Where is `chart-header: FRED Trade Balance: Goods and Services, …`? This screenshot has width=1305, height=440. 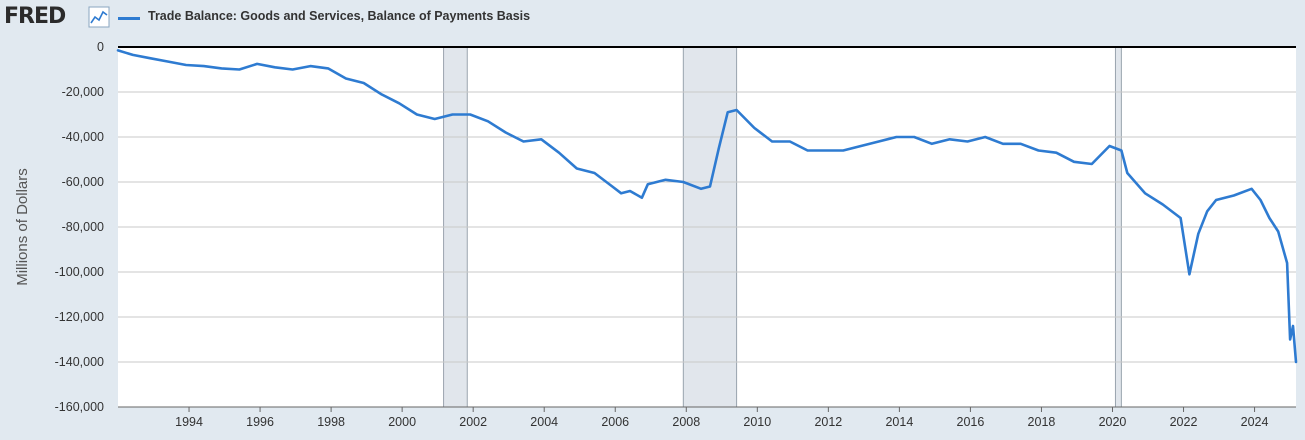 chart-header: FRED Trade Balance: Goods and Services, … is located at coordinates (652, 17).